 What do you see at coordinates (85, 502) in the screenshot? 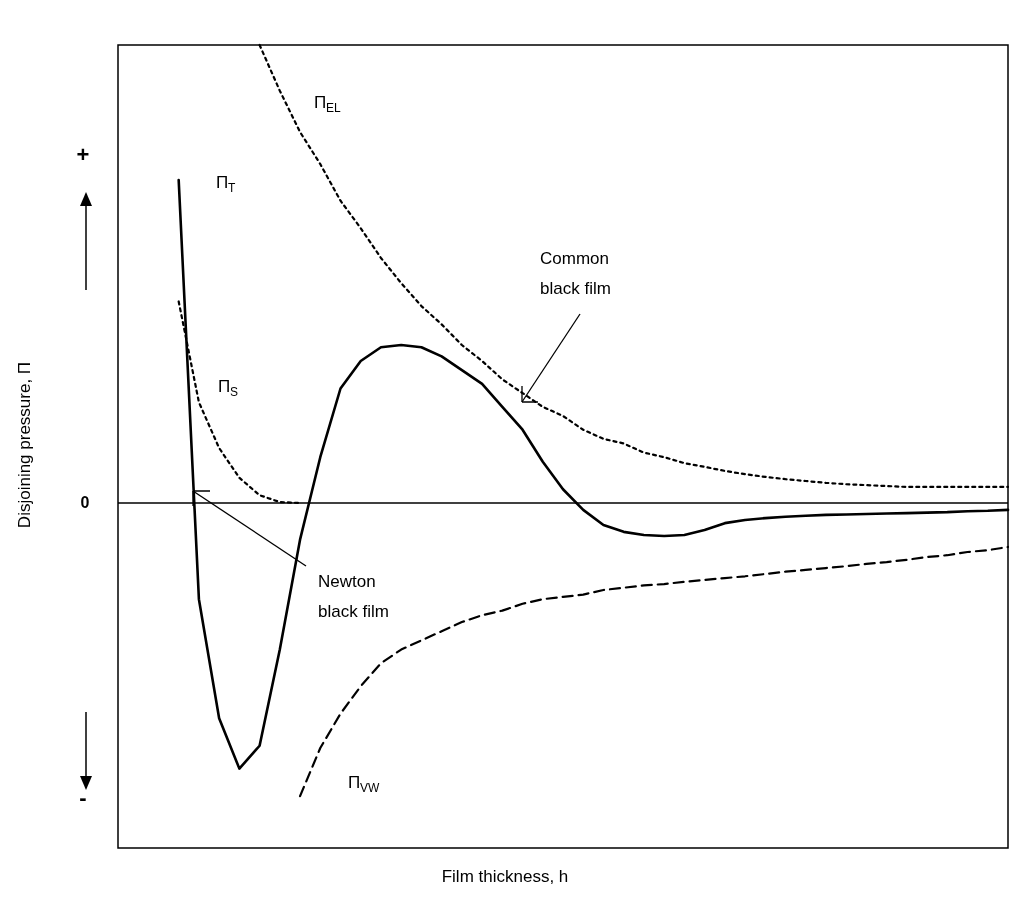
I see `ref-line-label: 0` at bounding box center [85, 502].